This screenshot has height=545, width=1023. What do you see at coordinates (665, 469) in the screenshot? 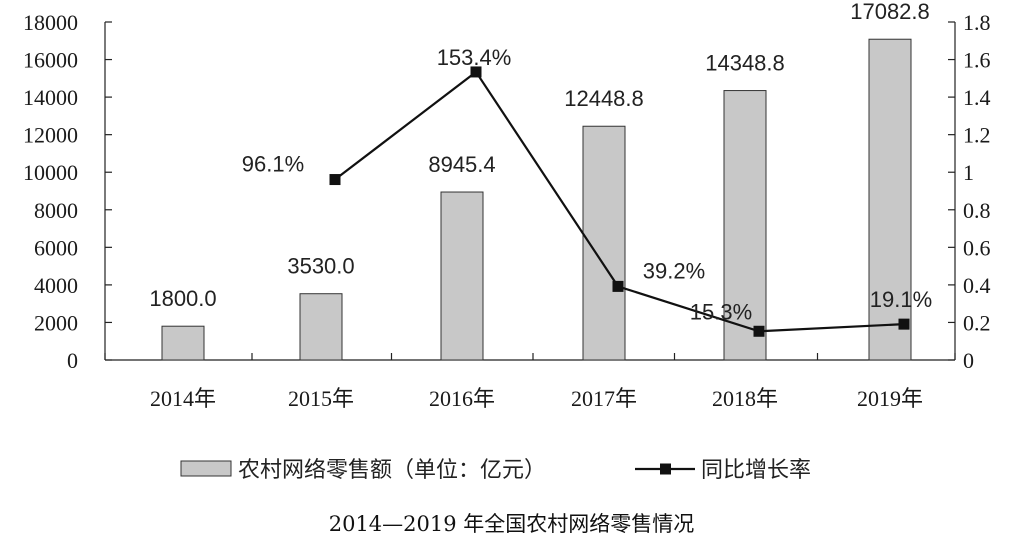
I see `legend-line-marker` at bounding box center [665, 469].